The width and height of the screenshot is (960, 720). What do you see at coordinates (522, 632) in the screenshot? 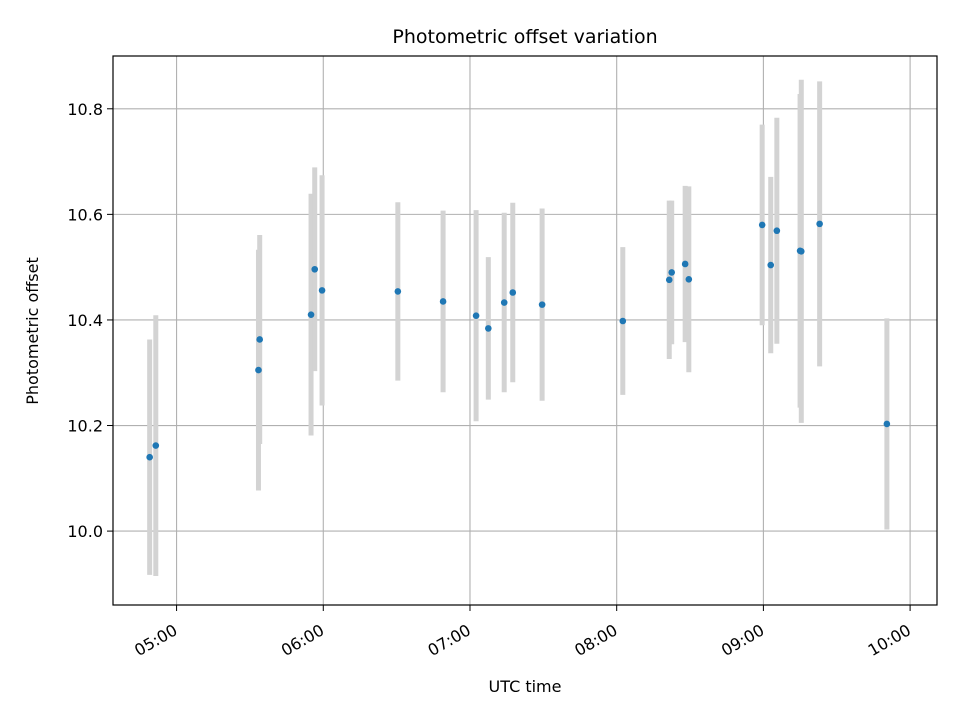
I see `x-axis-ticks: 05:00 06:00 07:00 08:00 09:00 10:00` at bounding box center [522, 632].